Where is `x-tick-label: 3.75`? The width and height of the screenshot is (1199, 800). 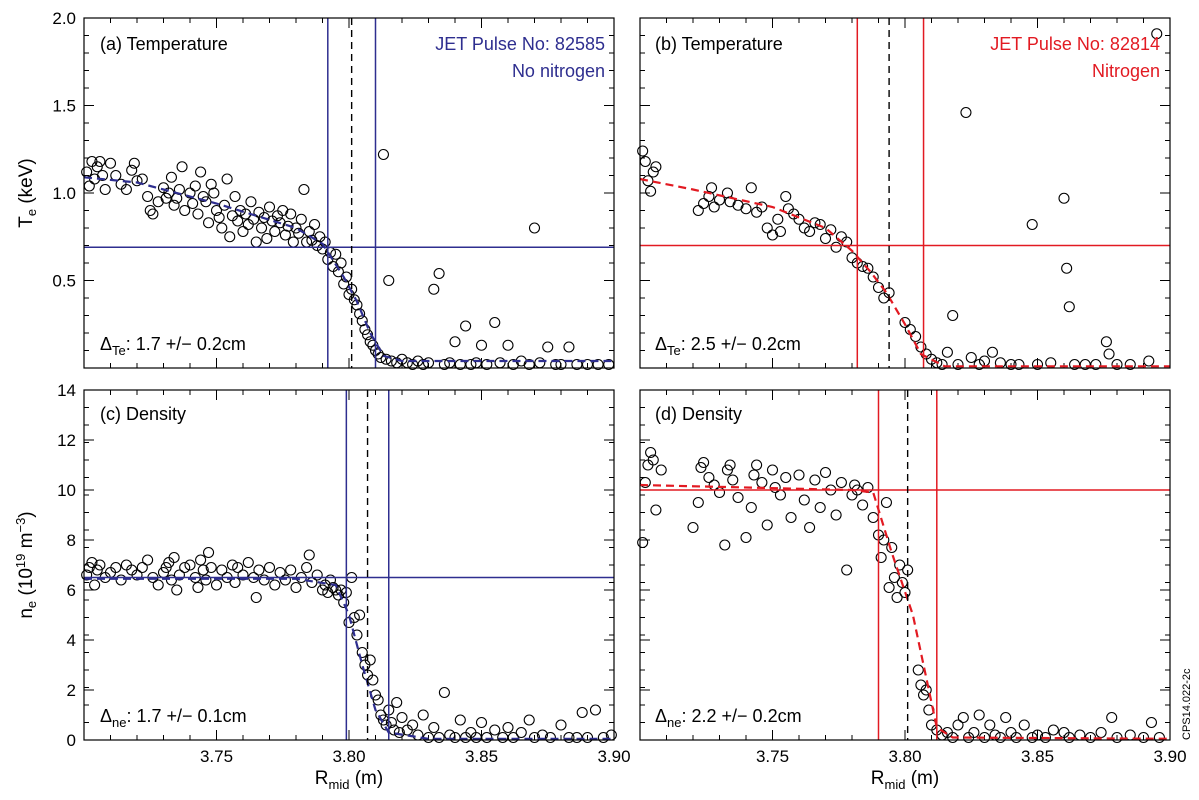
x-tick-label: 3.75 is located at coordinates (216, 756).